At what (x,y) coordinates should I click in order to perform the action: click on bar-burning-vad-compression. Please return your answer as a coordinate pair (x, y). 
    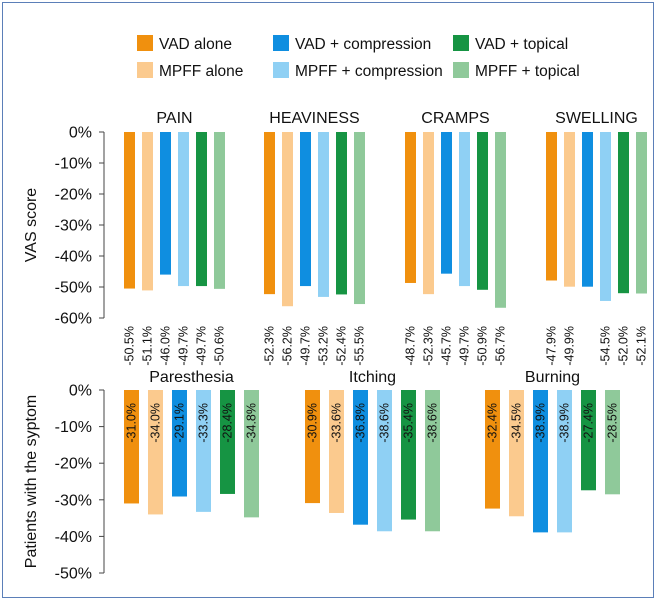
    Looking at the image, I should click on (540, 461).